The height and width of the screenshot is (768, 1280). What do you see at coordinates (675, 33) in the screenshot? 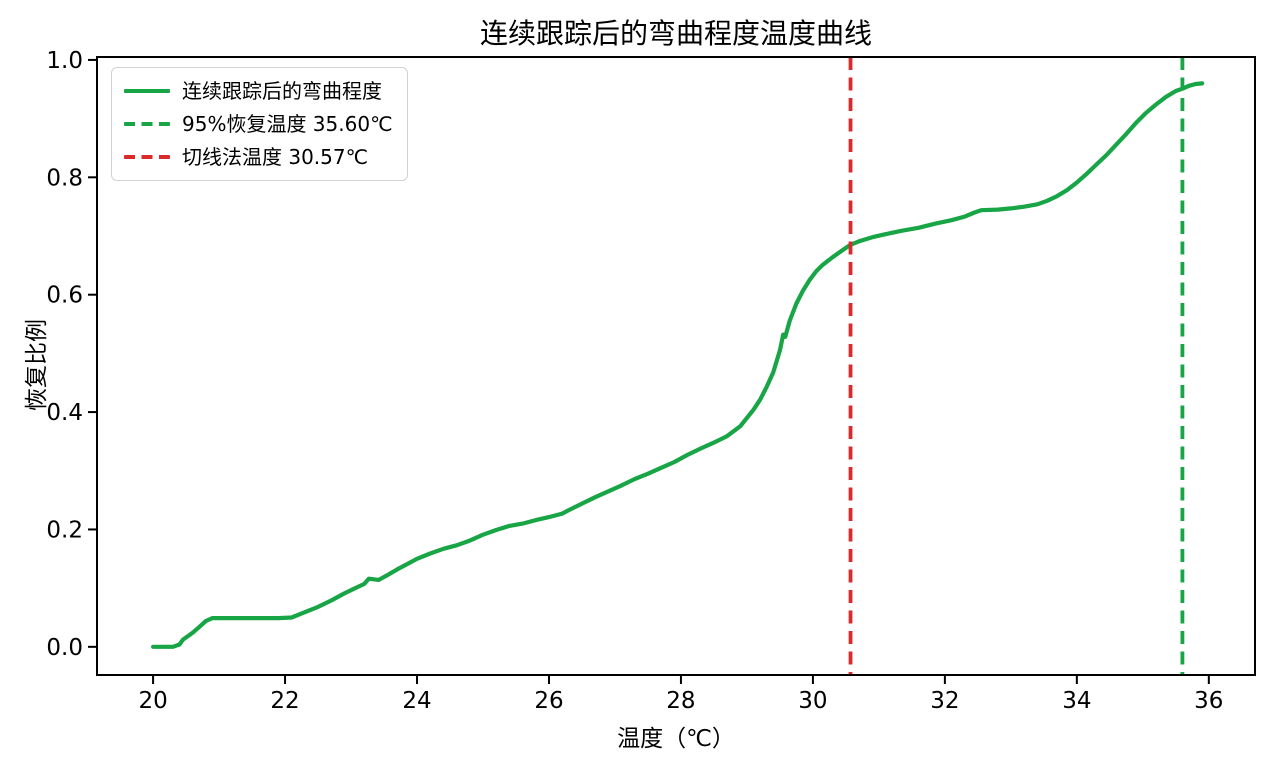
I see `chart-title: 连续跟踪后的弯曲程度温度曲线` at bounding box center [675, 33].